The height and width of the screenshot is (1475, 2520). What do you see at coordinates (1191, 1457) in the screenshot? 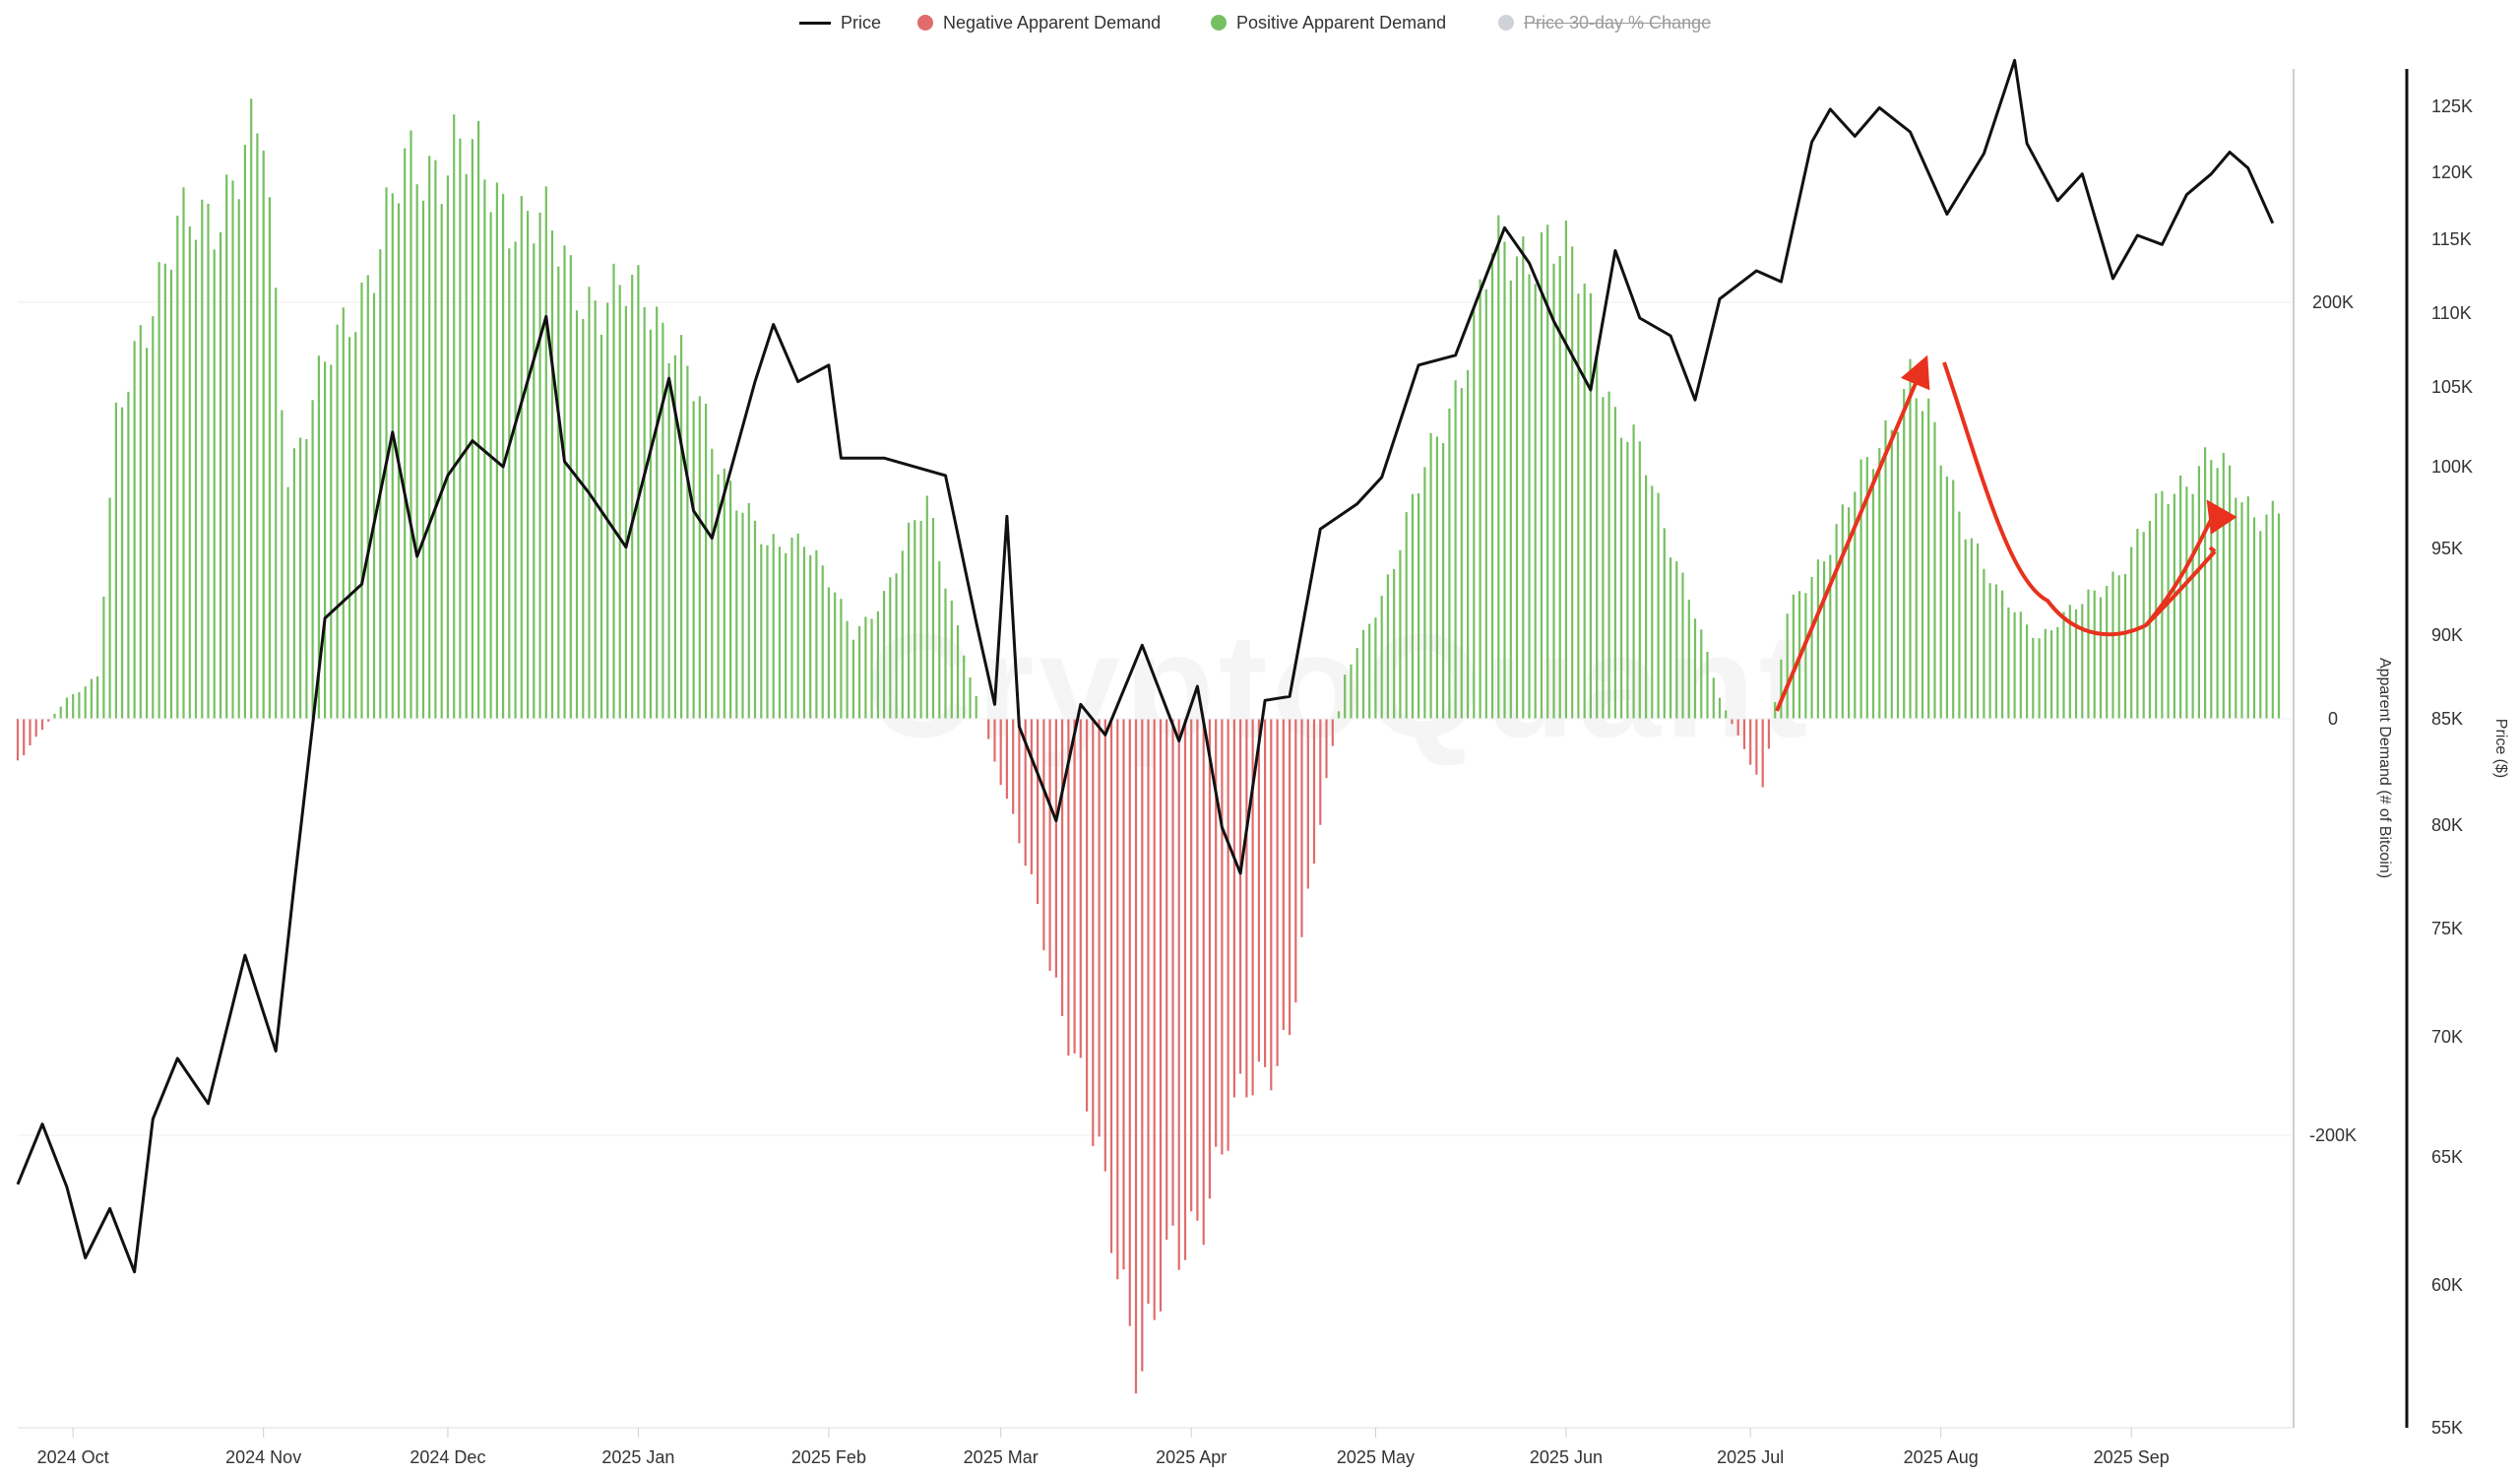
I see `x-tick-label: 2025 Apr` at bounding box center [1191, 1457].